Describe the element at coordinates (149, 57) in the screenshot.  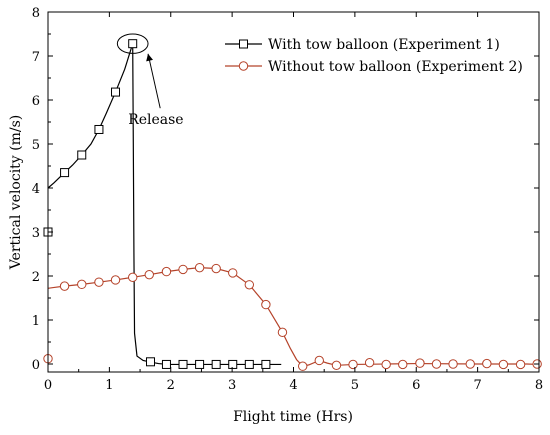
I see `annotation-arrowhead` at that location.